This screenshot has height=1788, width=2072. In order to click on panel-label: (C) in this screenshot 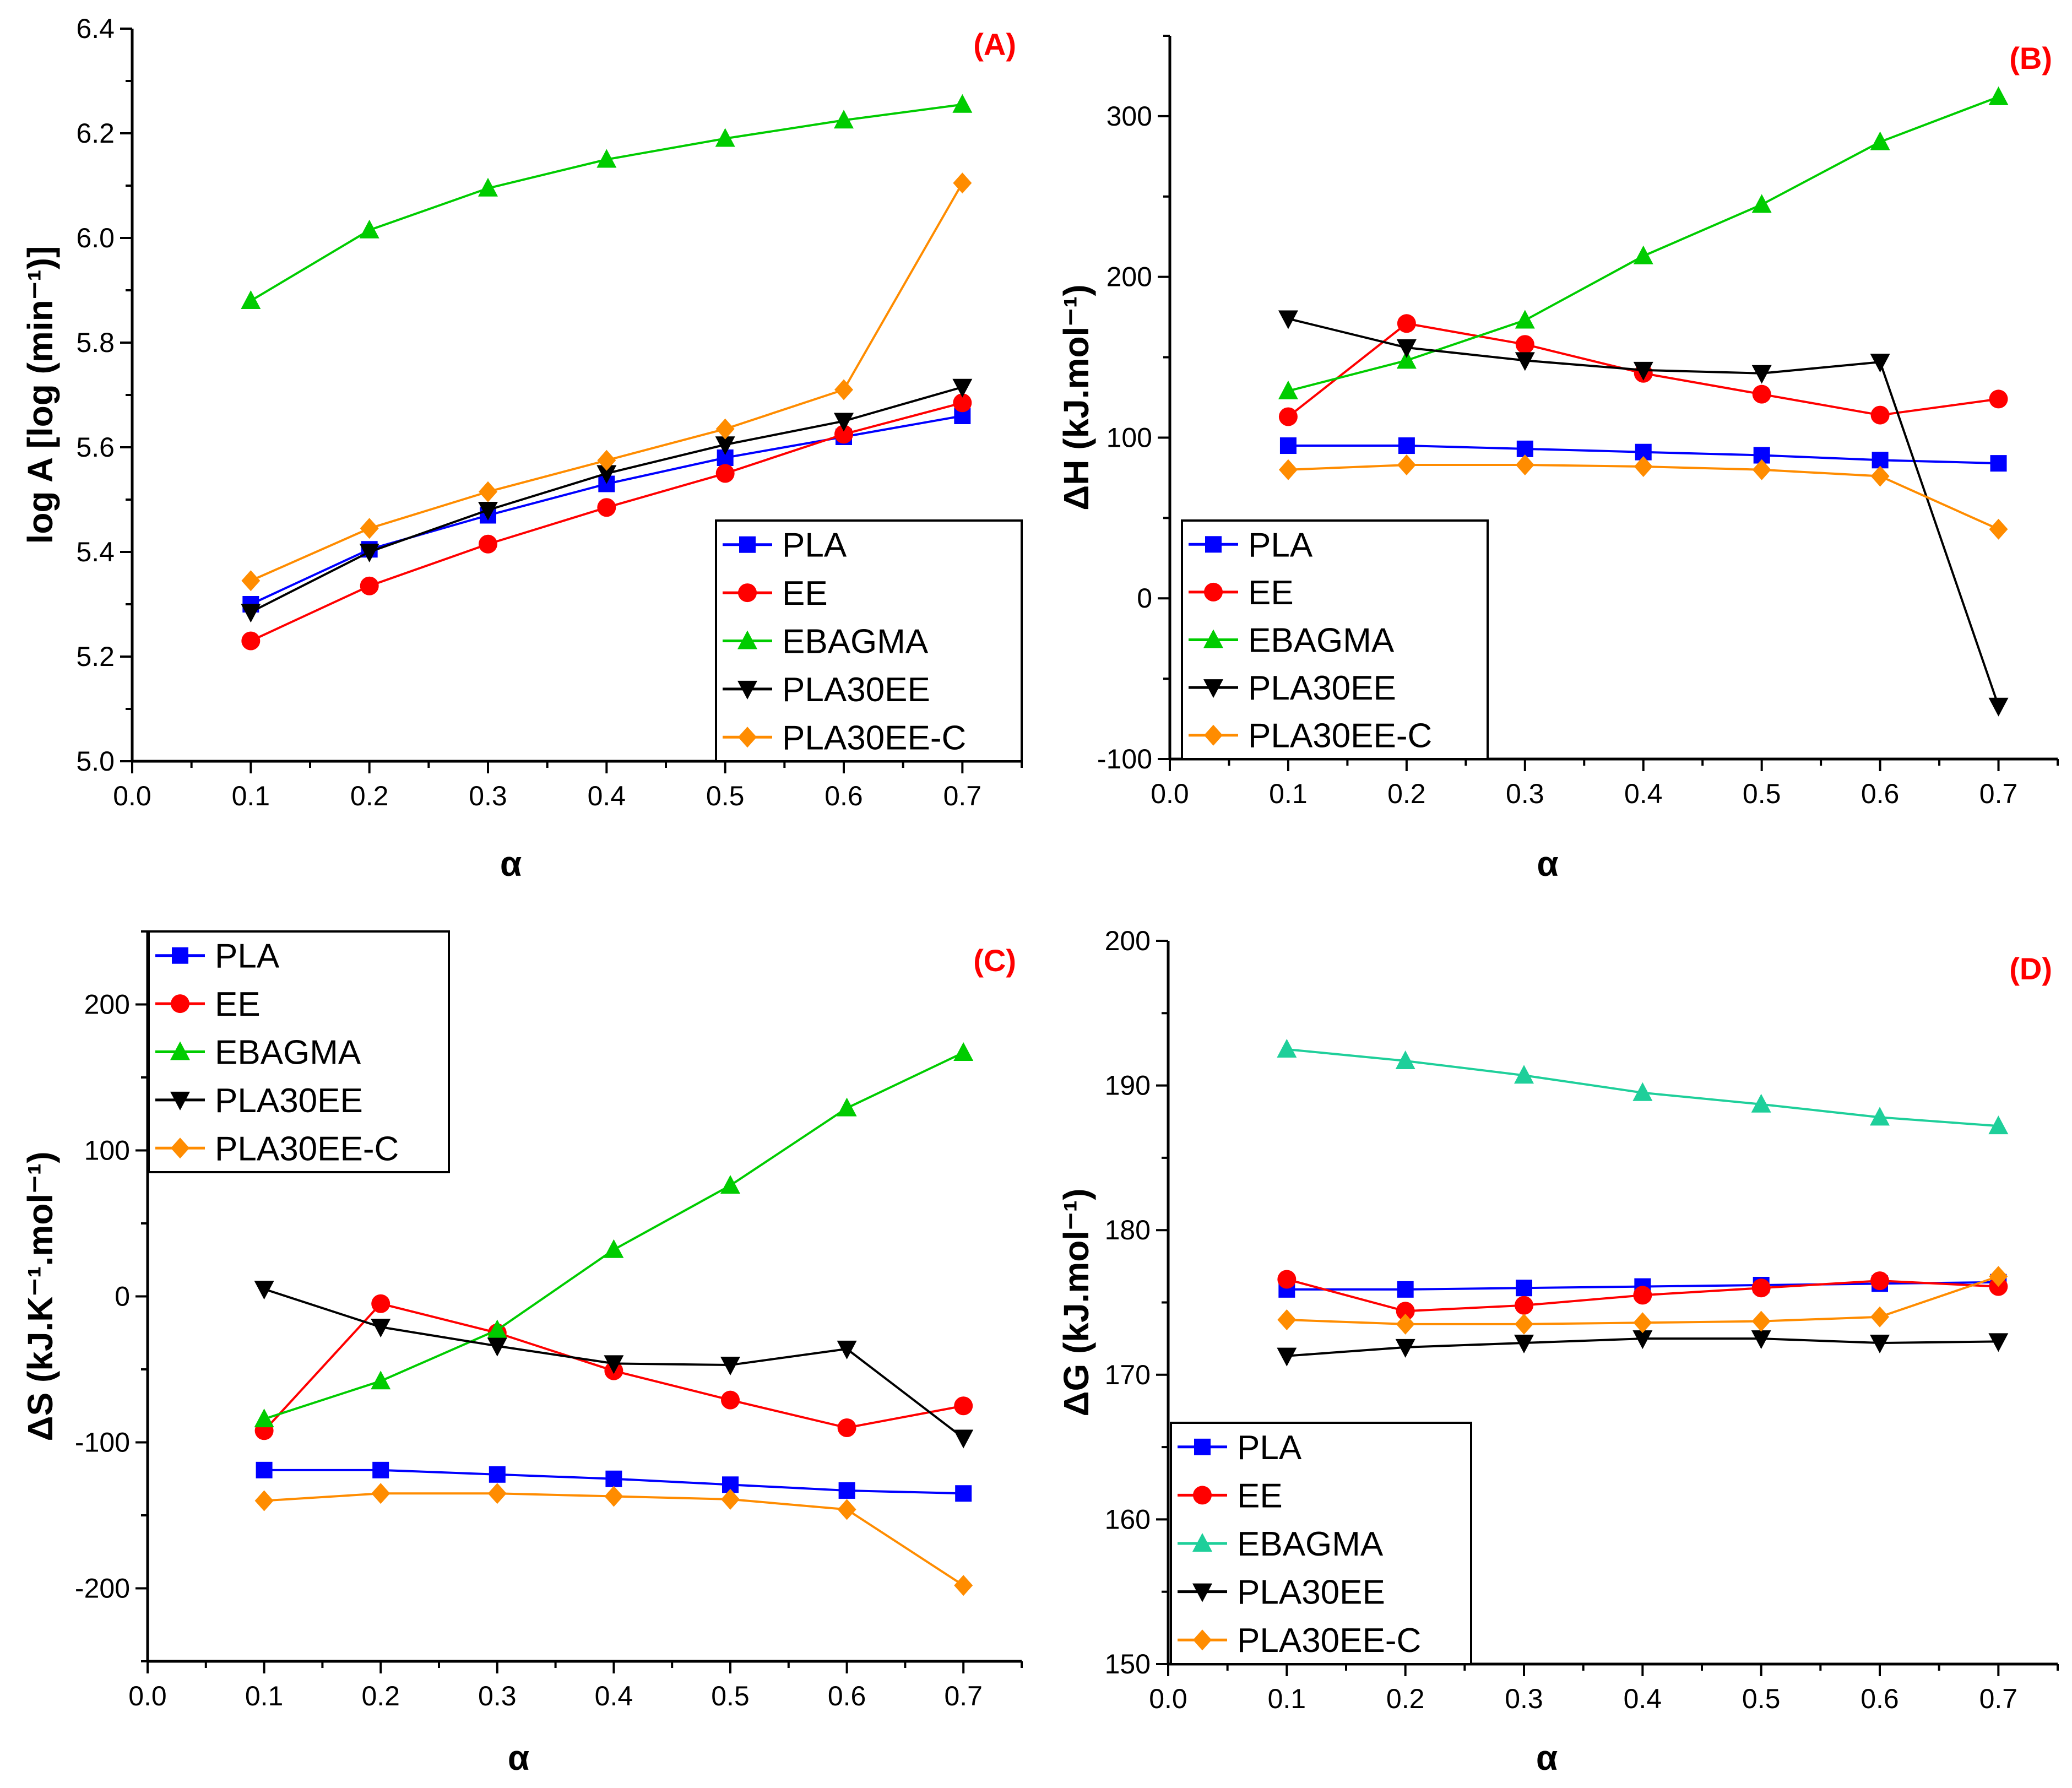, I will do `click(994, 960)`.